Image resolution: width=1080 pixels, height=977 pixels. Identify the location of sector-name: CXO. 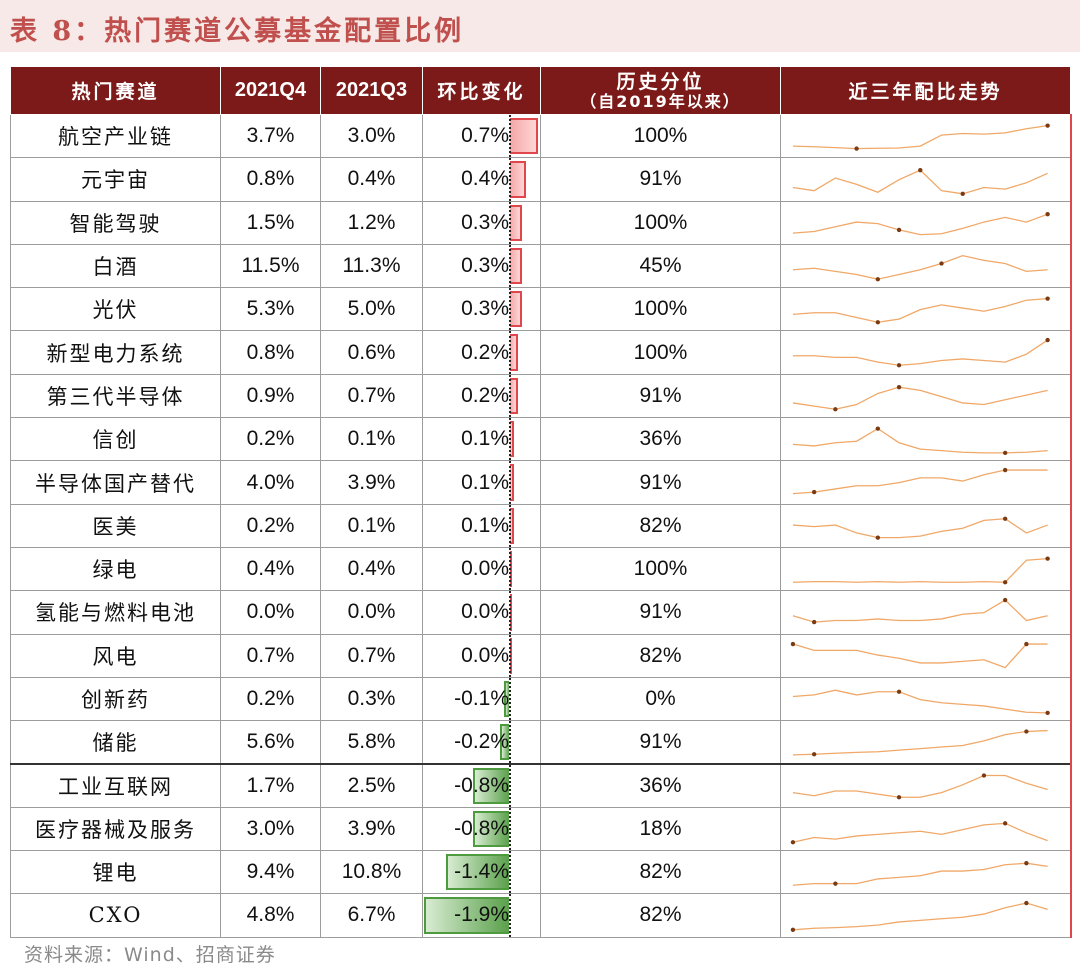
(115, 915).